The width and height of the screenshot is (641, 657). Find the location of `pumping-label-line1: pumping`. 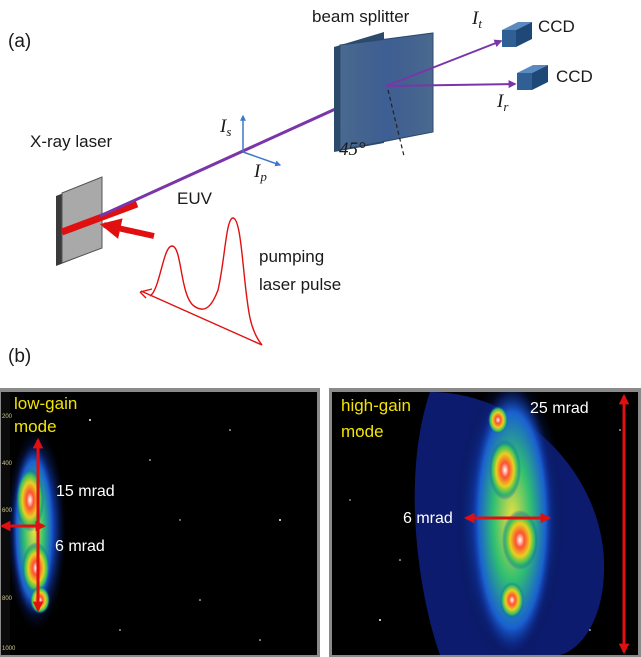

pumping-label-line1: pumping is located at coordinates (291, 256).